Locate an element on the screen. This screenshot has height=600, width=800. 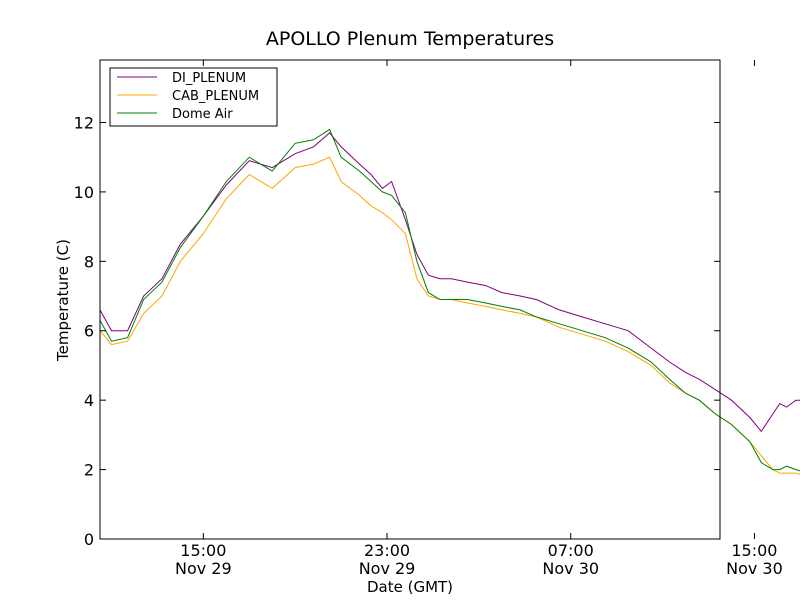
x-axis-label: Date (GMT) is located at coordinates (410, 587).